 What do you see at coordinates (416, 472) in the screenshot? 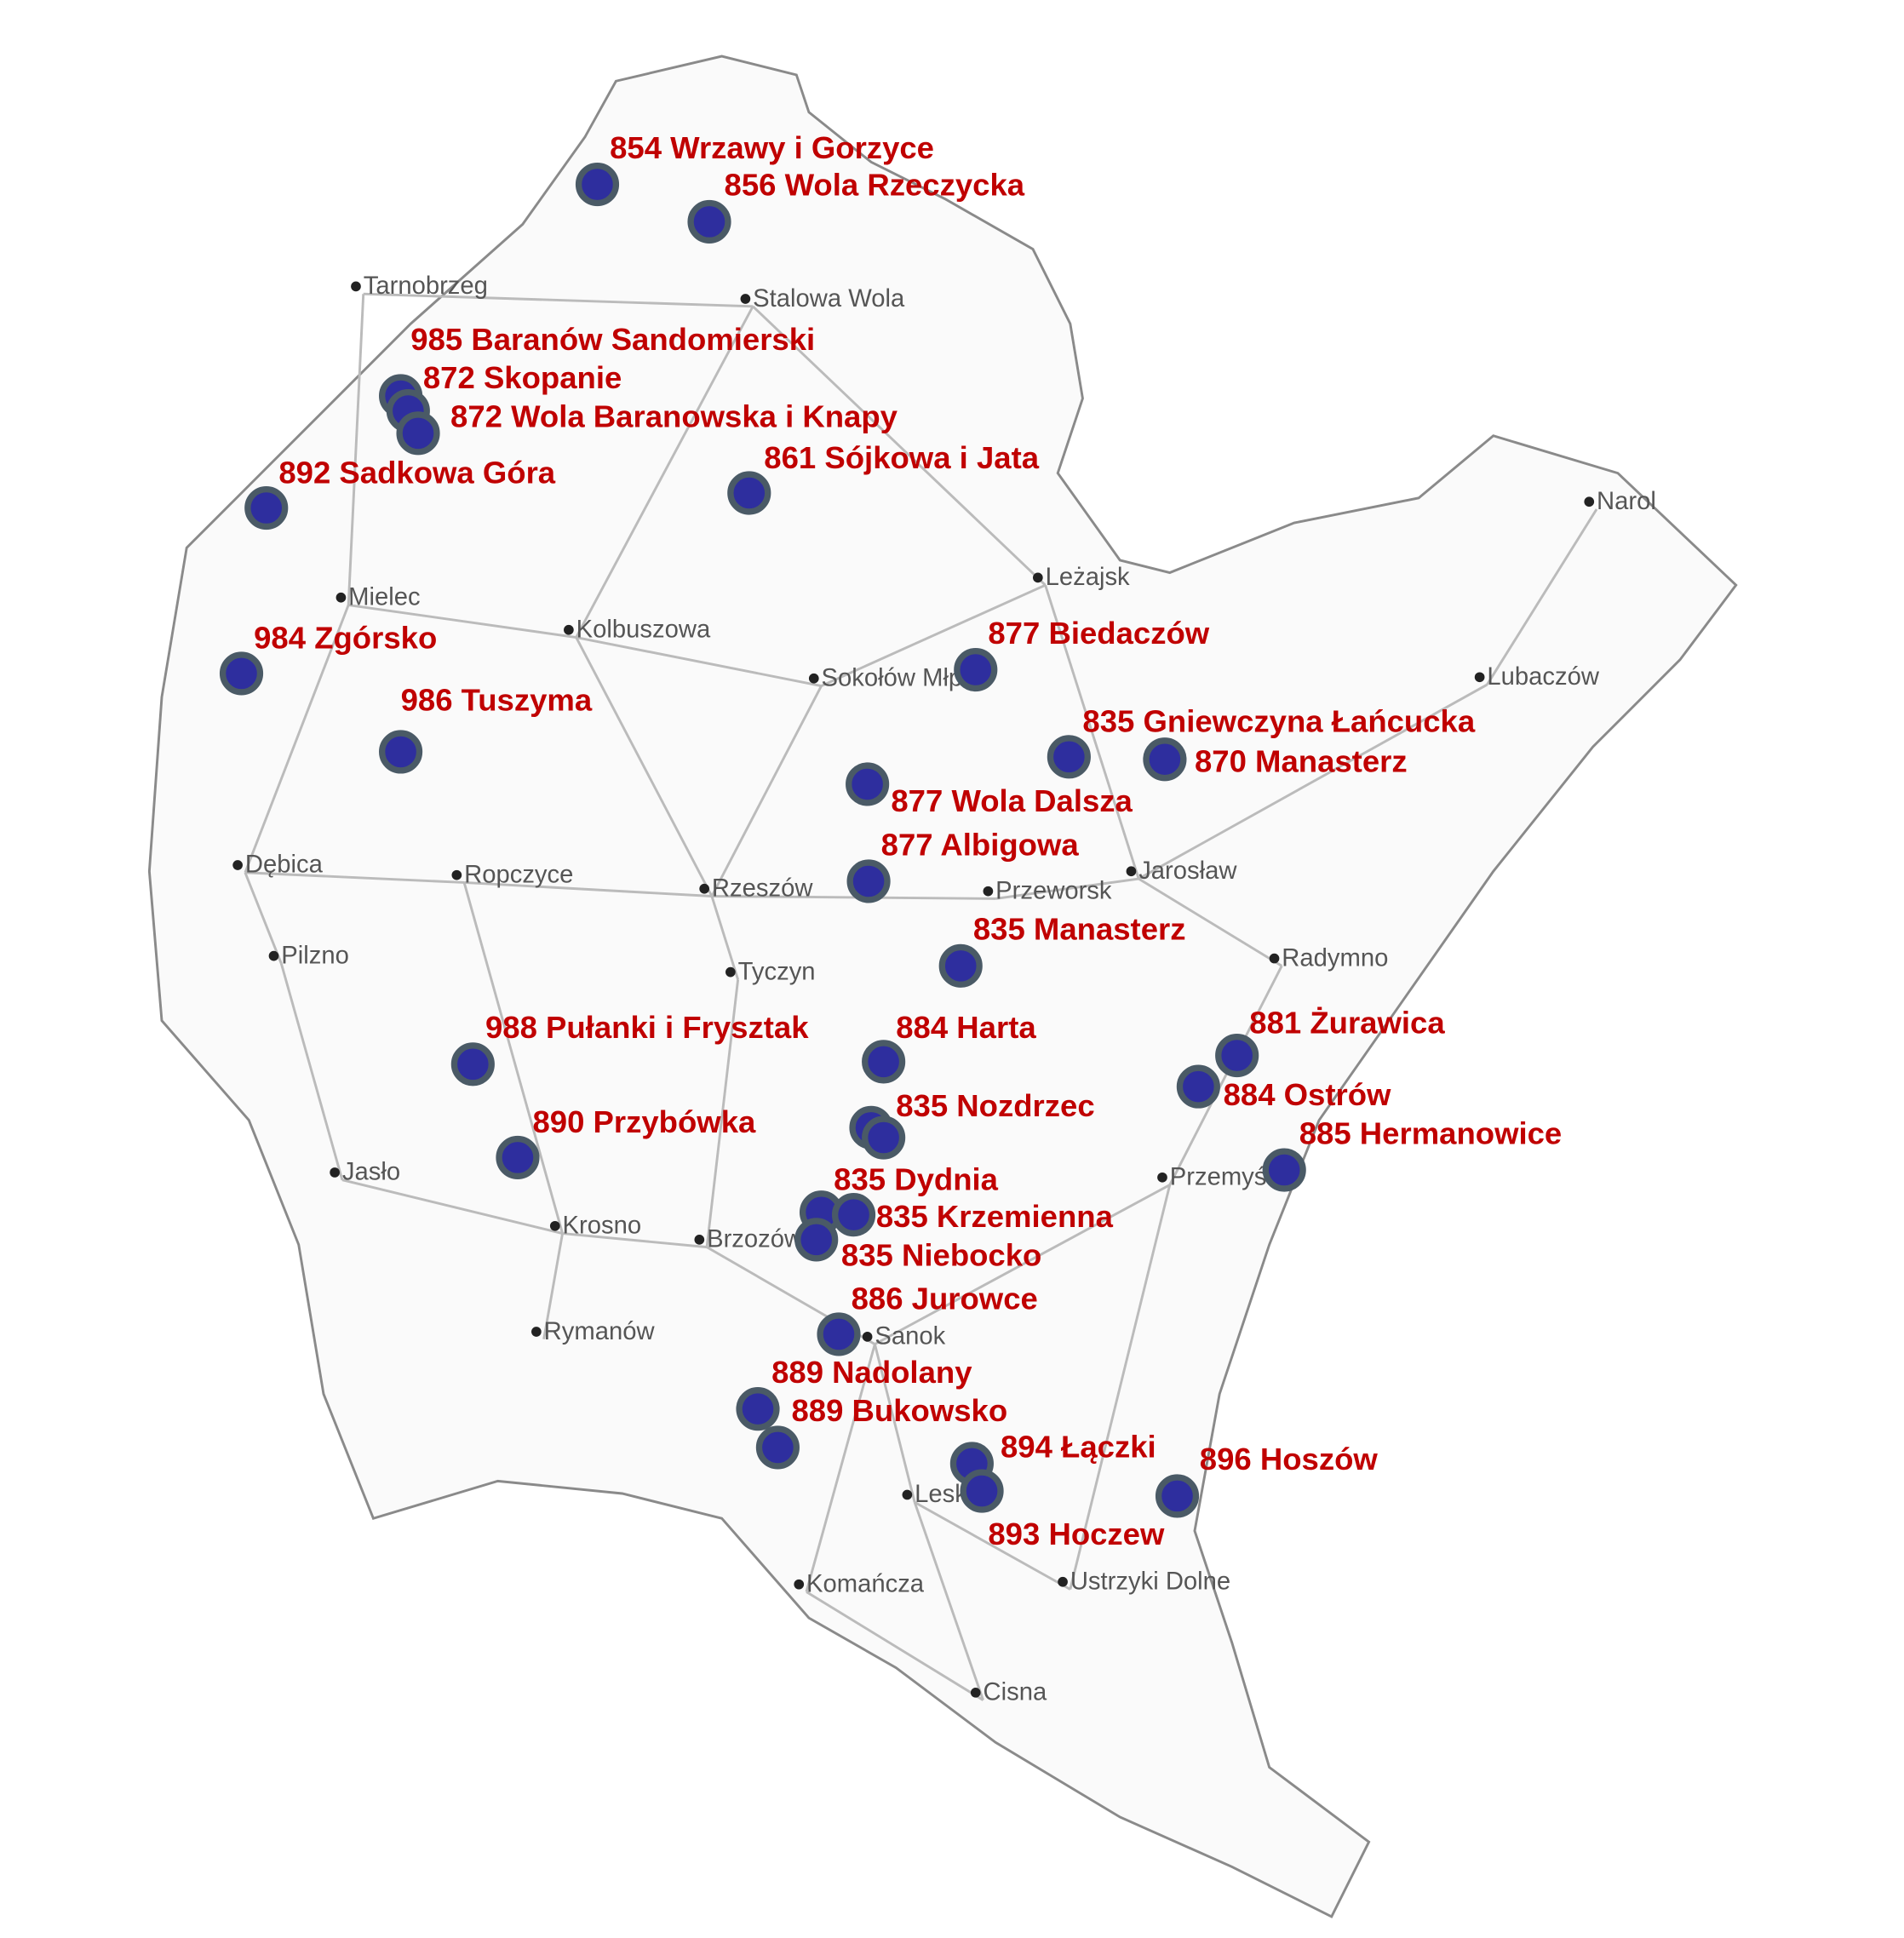
I see `site-label: 892 Sadkowa Góra` at bounding box center [416, 472].